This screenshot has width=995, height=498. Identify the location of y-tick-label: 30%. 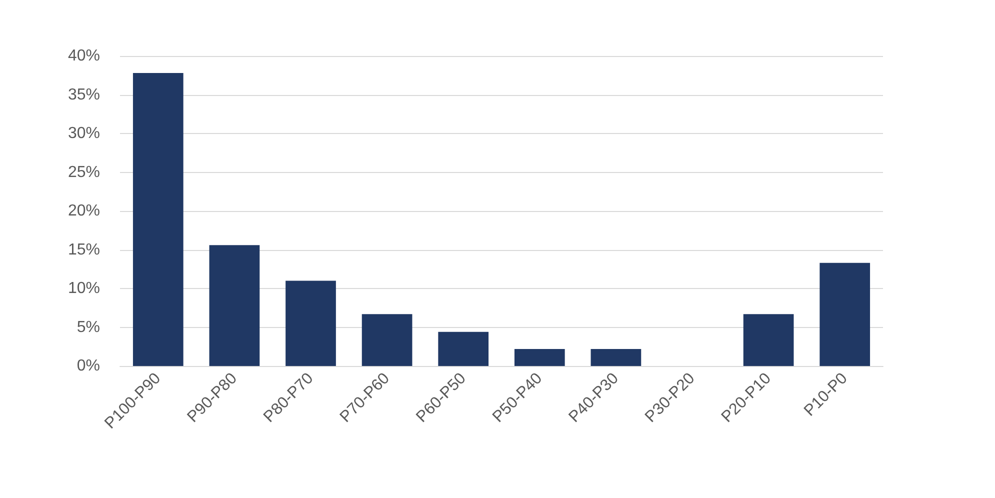
(84, 133).